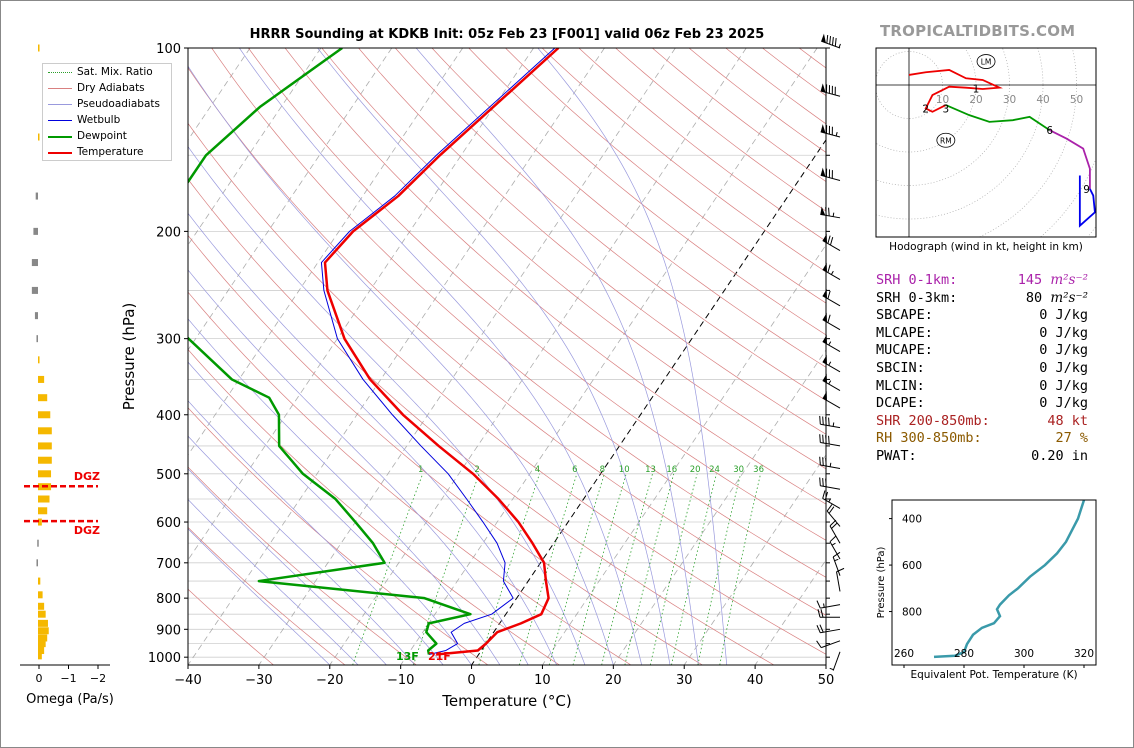 The height and width of the screenshot is (748, 1134). What do you see at coordinates (110, 152) in the screenshot?
I see `legend-label: Temperature` at bounding box center [110, 152].